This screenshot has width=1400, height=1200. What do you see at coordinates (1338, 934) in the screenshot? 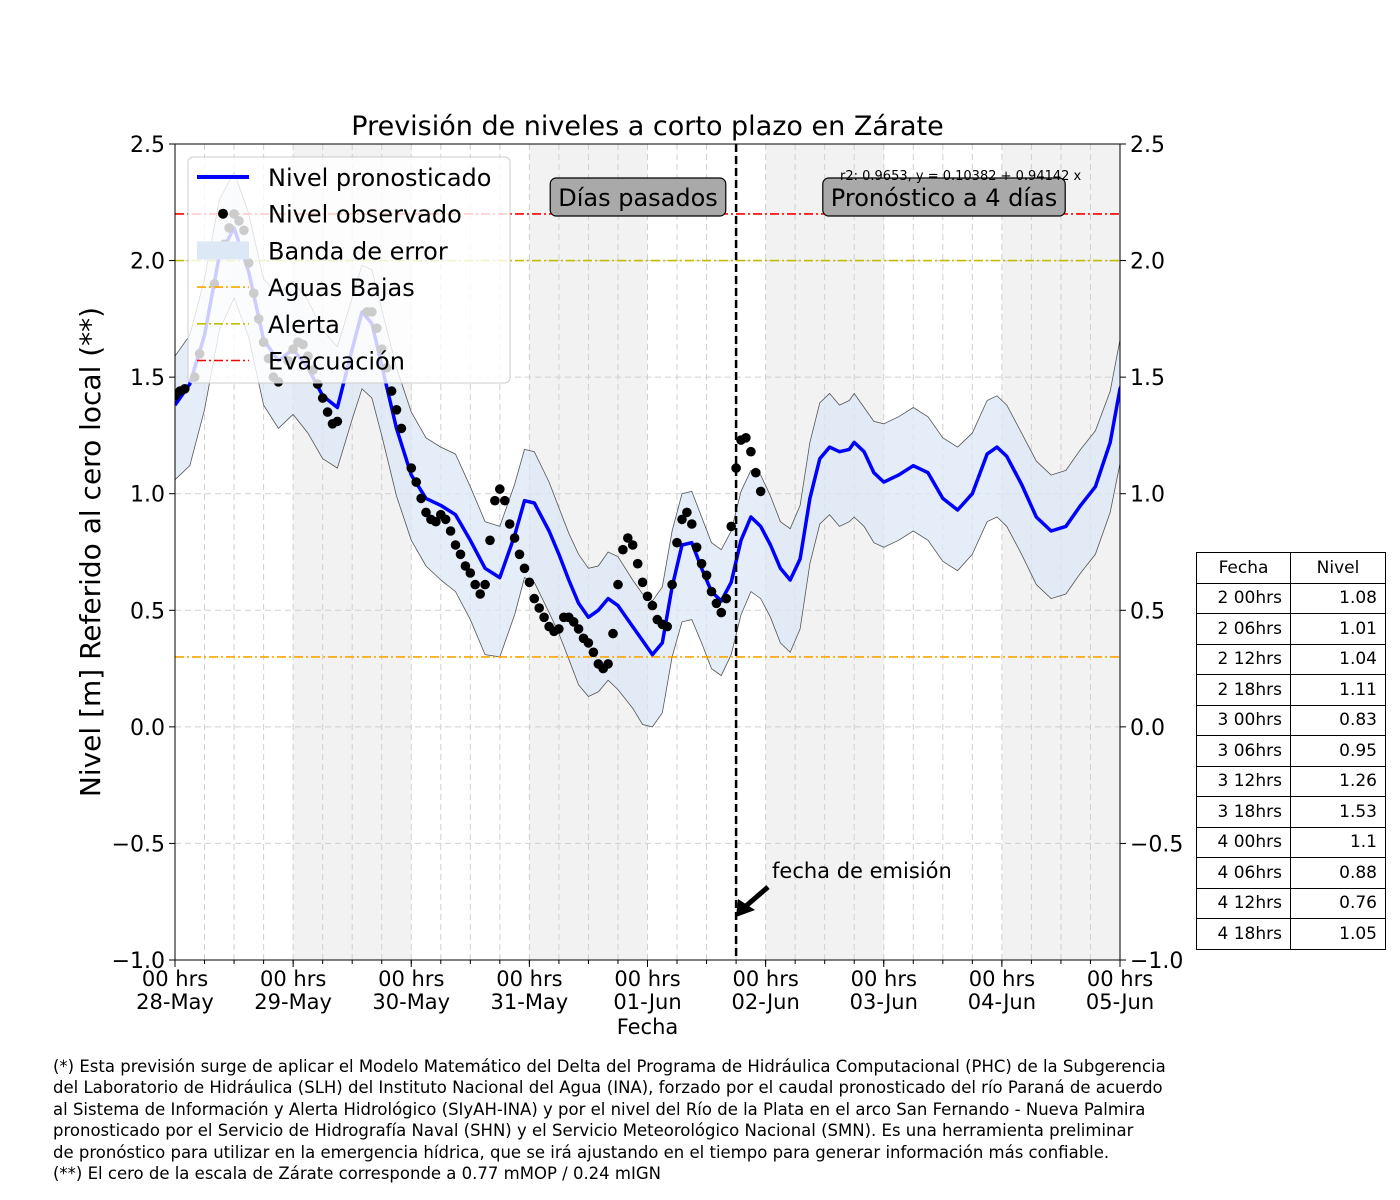
I see `table-cell-nivel: 1.05` at bounding box center [1338, 934].